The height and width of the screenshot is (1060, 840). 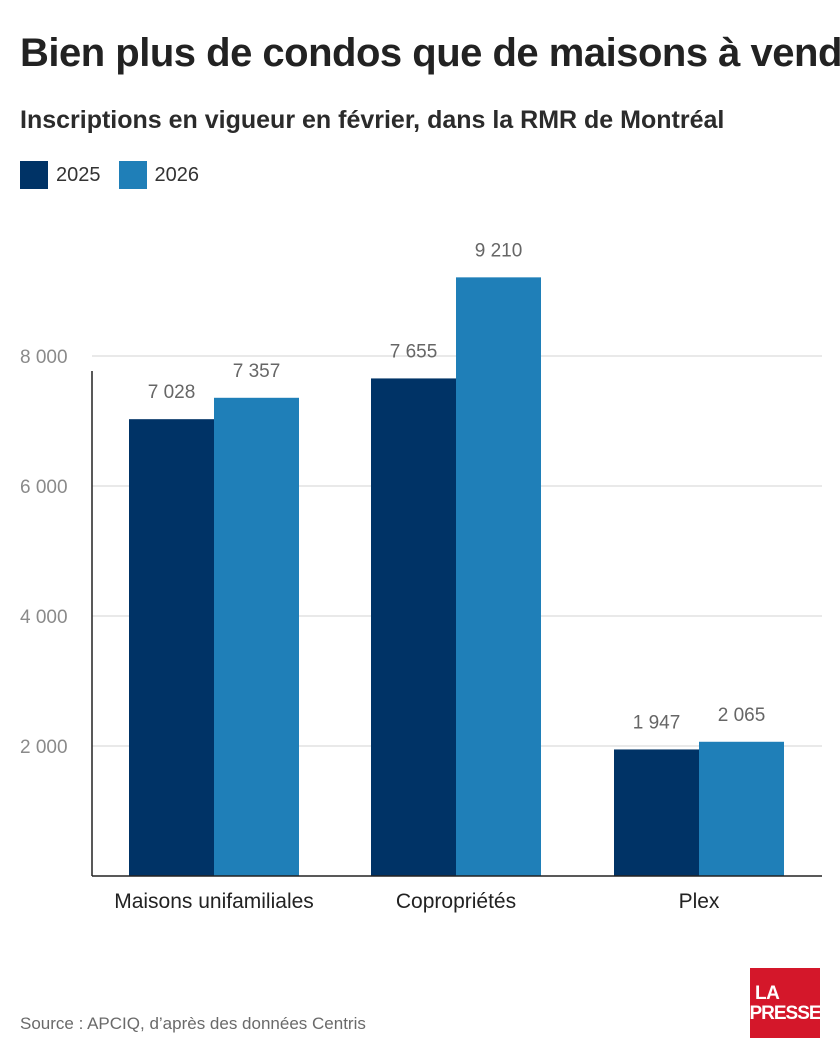 I want to click on la-presse-logo: LA PRESSE, so click(x=785, y=1003).